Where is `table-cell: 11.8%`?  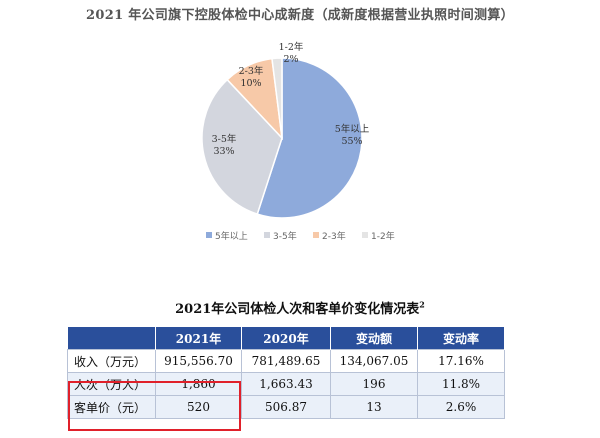
table-cell: 11.8% is located at coordinates (461, 384).